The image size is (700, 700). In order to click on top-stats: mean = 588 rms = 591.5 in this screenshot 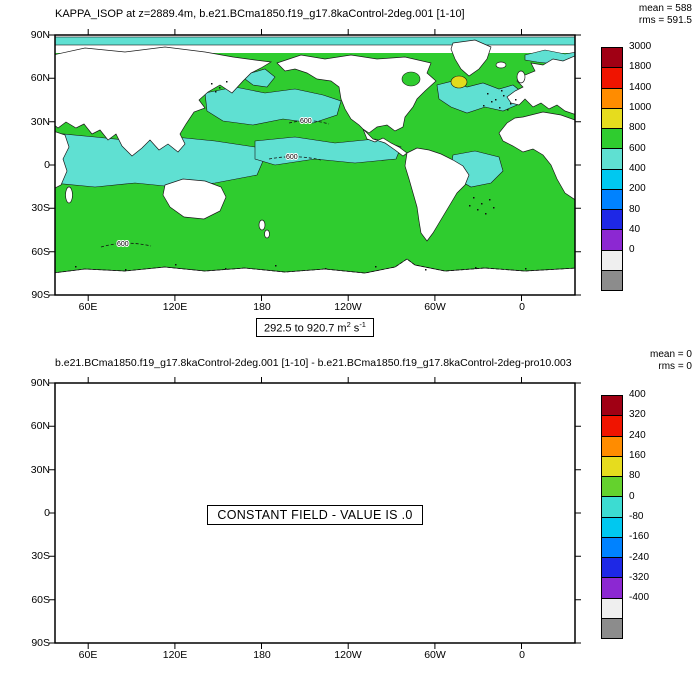, I will do `click(665, 15)`.